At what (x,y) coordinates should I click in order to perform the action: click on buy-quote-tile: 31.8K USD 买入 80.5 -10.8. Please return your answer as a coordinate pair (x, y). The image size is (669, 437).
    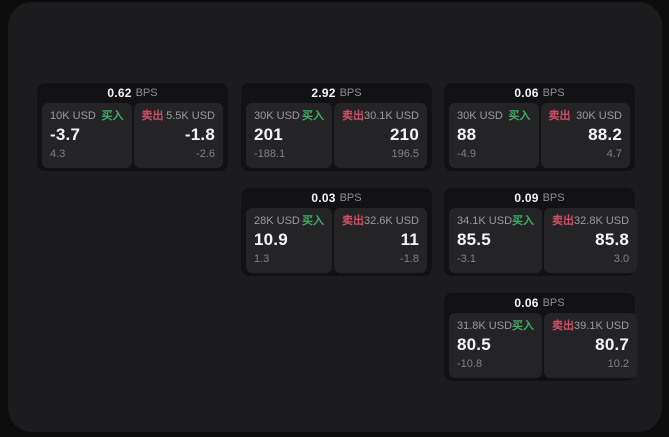
    Looking at the image, I should click on (496, 345).